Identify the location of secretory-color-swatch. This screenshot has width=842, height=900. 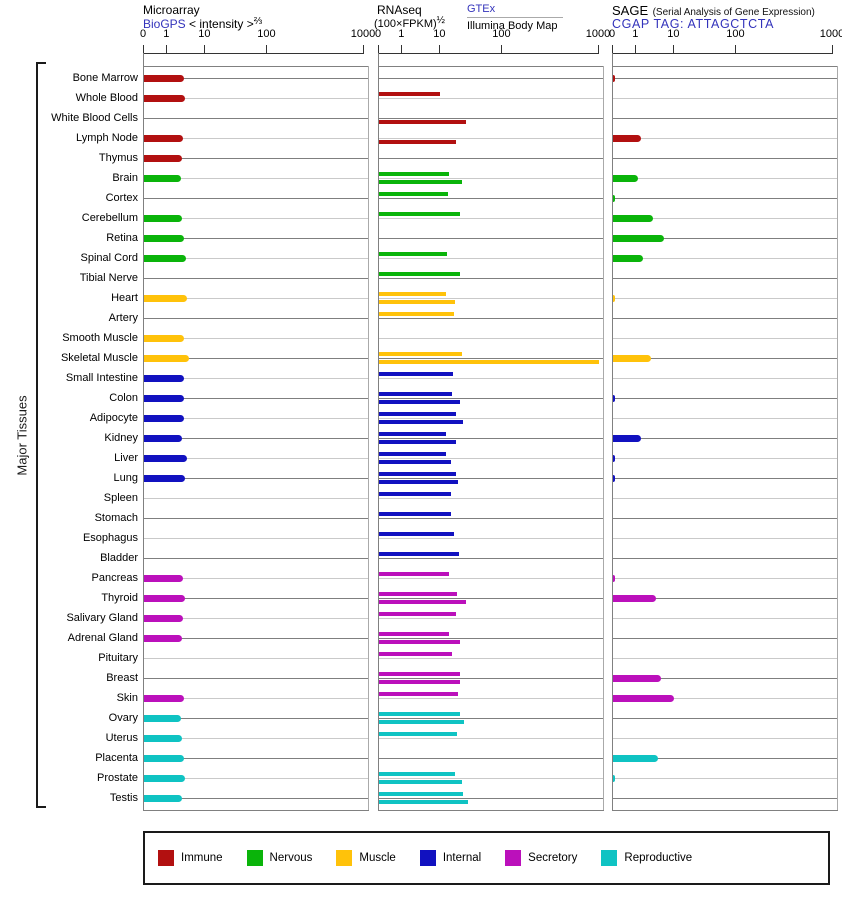
(513, 858).